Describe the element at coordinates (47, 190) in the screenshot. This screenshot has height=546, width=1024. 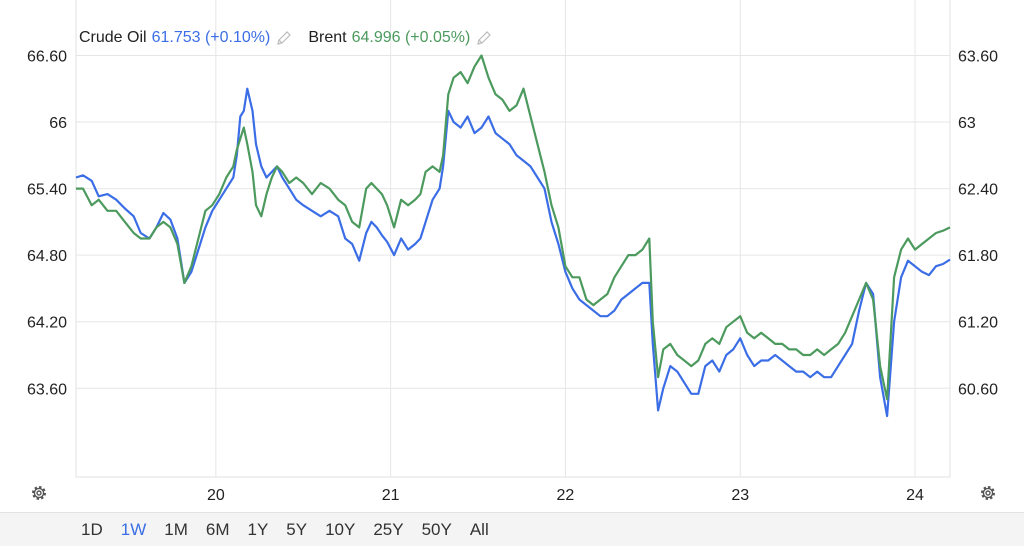
I see `left-axis-tick-label: 65.40` at that location.